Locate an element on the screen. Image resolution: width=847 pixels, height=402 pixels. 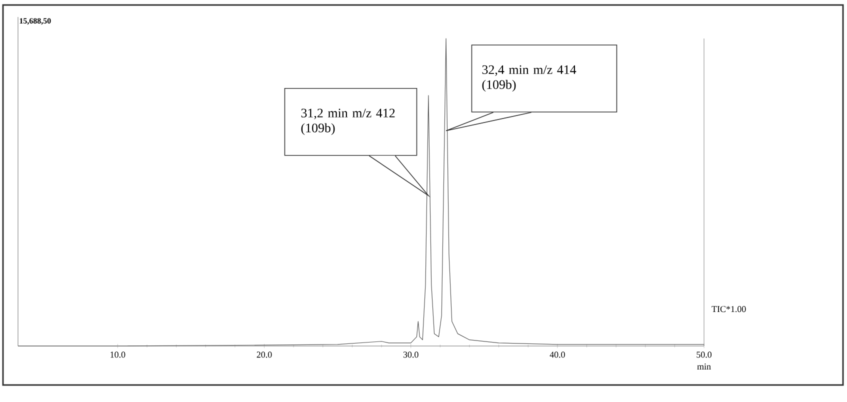
x-tick-label: 40.0 is located at coordinates (557, 355).